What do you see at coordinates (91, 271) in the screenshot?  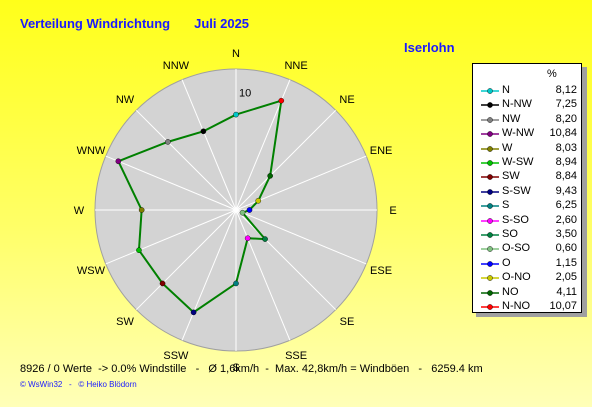 I see `direction-label-wsw: WSW` at bounding box center [91, 271].